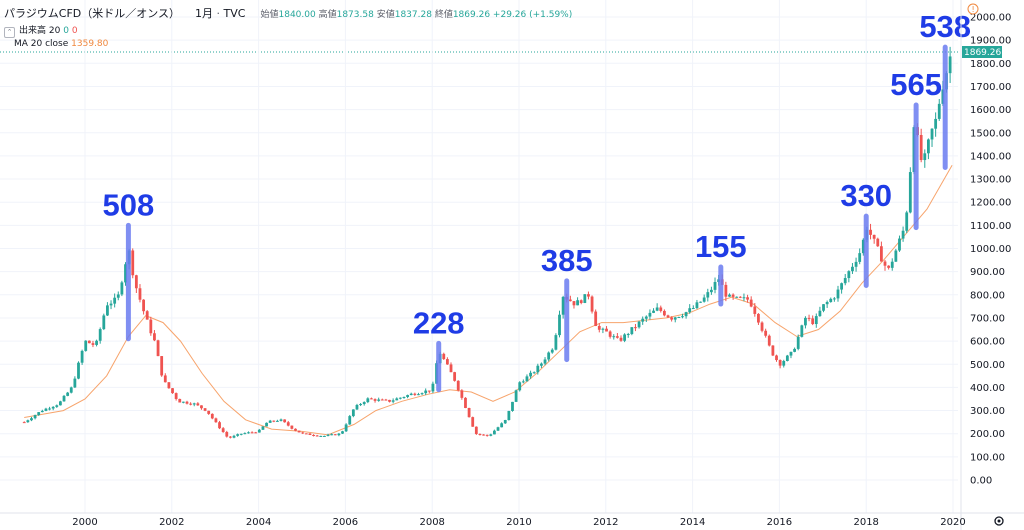 Image resolution: width=1024 pixels, height=530 pixels. I want to click on x-tick-label: 2018, so click(865, 522).